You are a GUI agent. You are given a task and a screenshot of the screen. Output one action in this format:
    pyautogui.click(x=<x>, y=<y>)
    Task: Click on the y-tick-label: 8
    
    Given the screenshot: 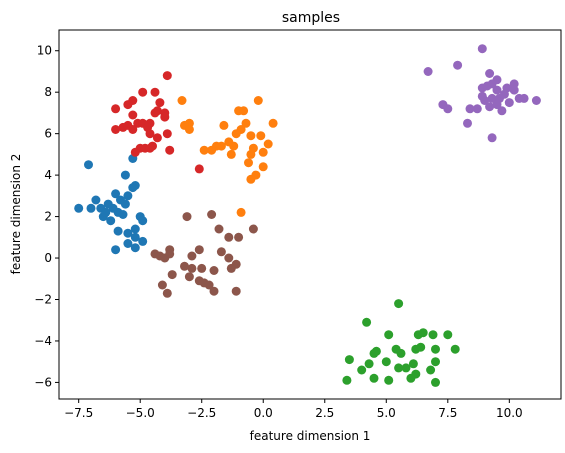 What is the action you would take?
    pyautogui.click(x=48, y=92)
    